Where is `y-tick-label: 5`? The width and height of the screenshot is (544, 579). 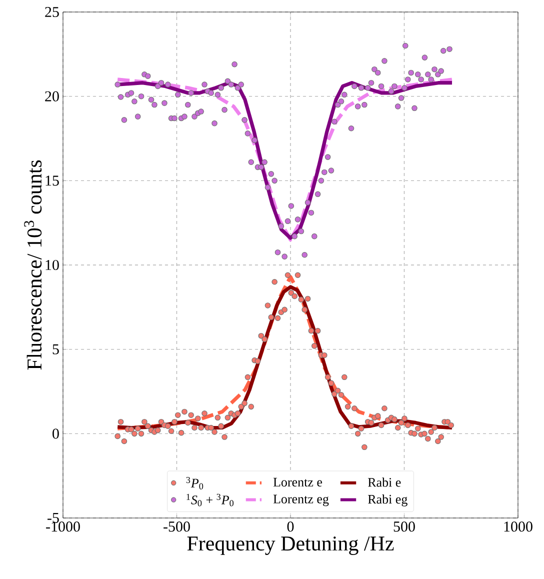
y-tick-label: 5 is located at coordinates (55, 349).